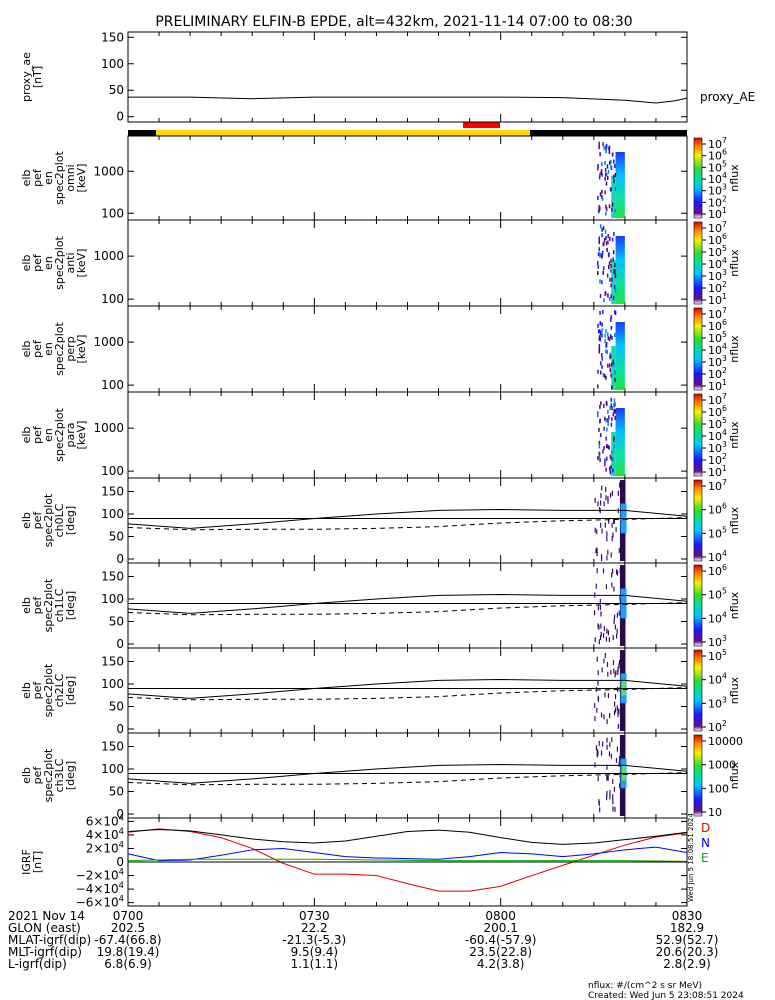 The width and height of the screenshot is (775, 1000). Describe the element at coordinates (45, 952) in the screenshot. I see `footer-label: MLT-igrf(dip)` at that location.